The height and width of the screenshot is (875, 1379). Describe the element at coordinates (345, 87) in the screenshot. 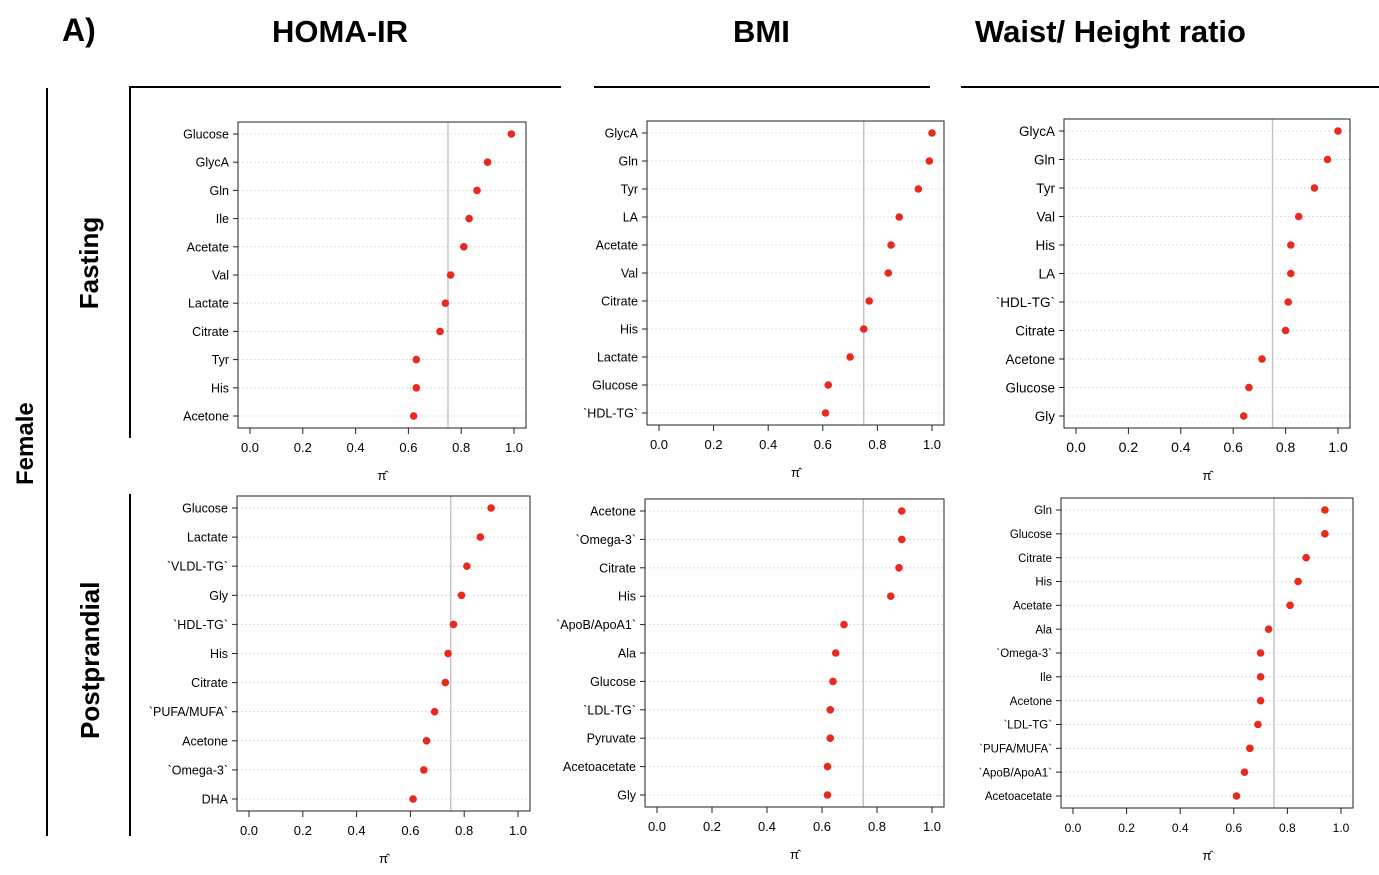

I see `column-rule-homa-ir` at that location.